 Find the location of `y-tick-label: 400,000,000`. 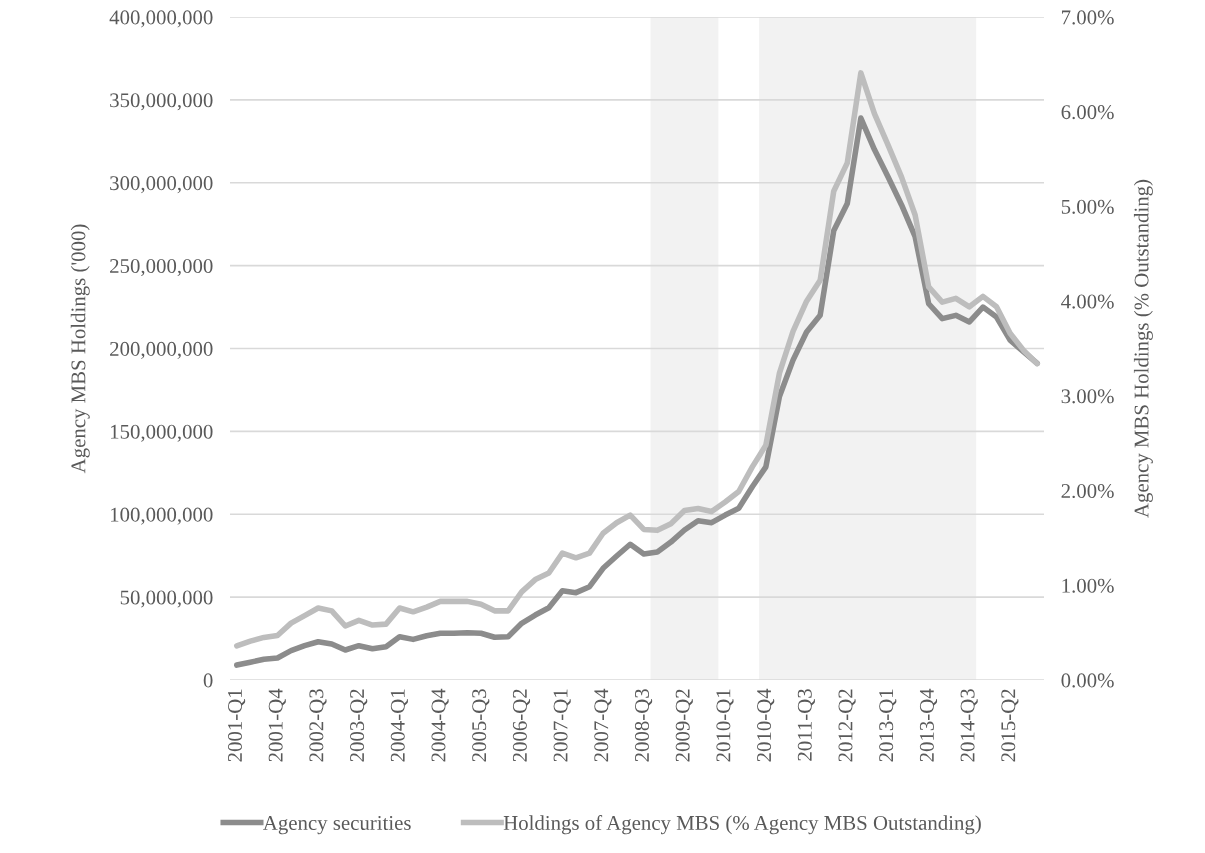

y-tick-label: 400,000,000 is located at coordinates (161, 19).